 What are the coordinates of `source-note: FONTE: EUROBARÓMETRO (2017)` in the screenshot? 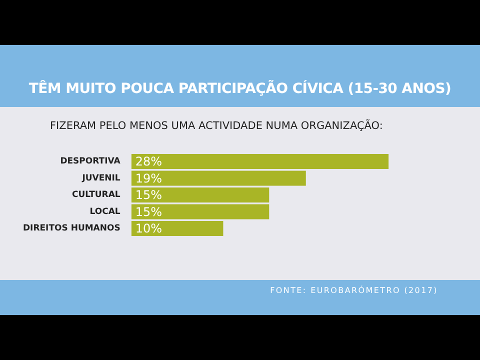 It's located at (354, 290).